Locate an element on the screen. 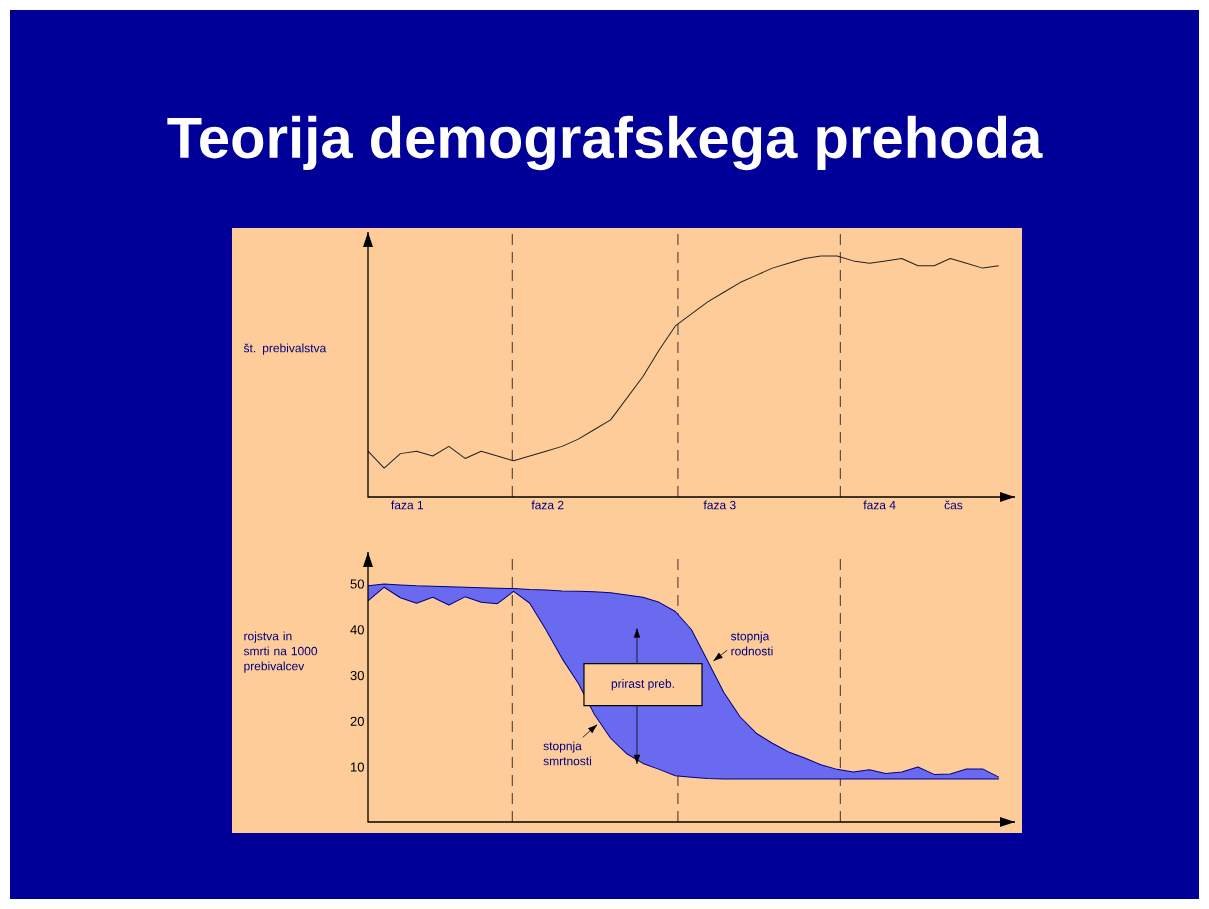  y-tick-label: 20 is located at coordinates (357, 721).